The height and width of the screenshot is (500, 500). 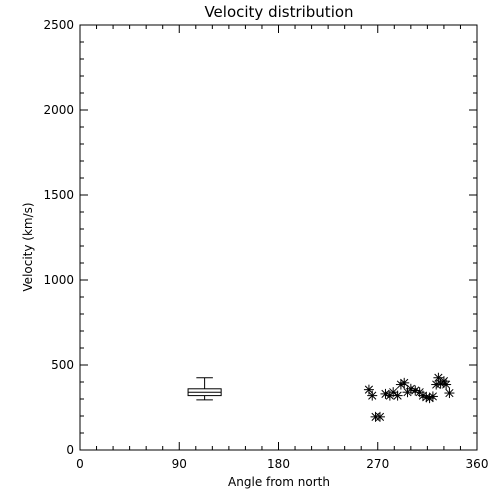 I want to click on x-tick-label: 360, so click(x=477, y=464).